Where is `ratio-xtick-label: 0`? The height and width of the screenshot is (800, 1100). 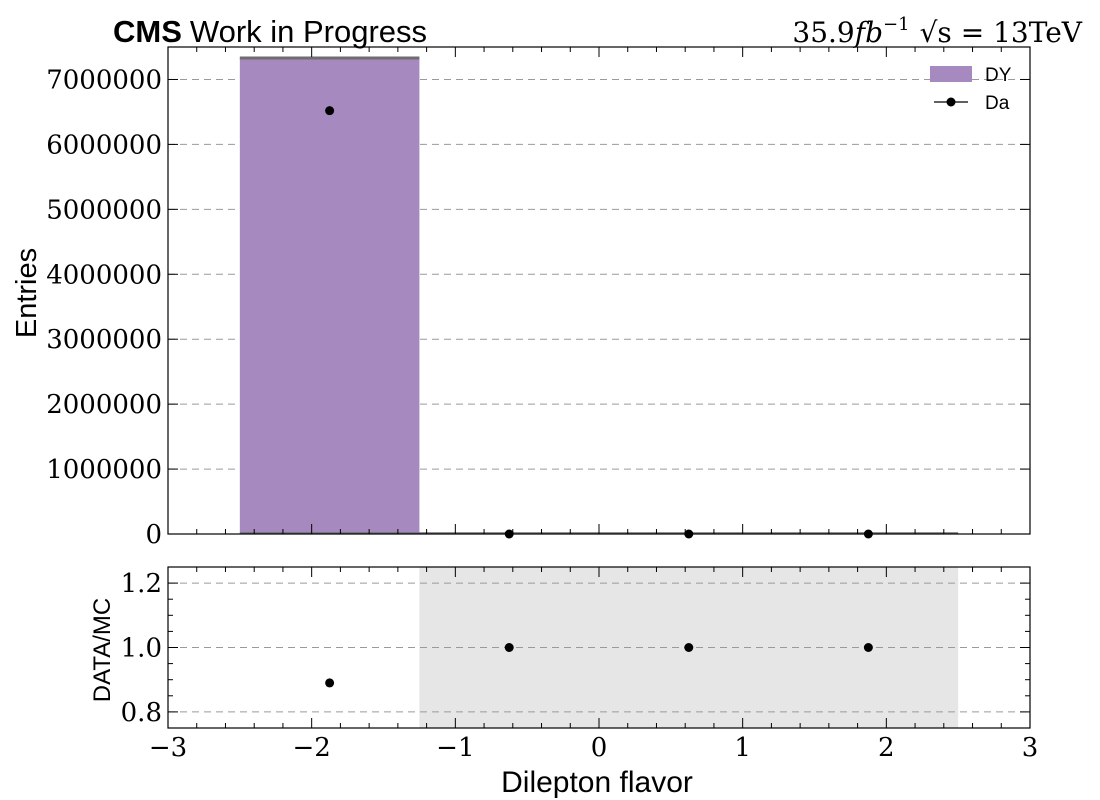 ratio-xtick-label: 0 is located at coordinates (599, 748).